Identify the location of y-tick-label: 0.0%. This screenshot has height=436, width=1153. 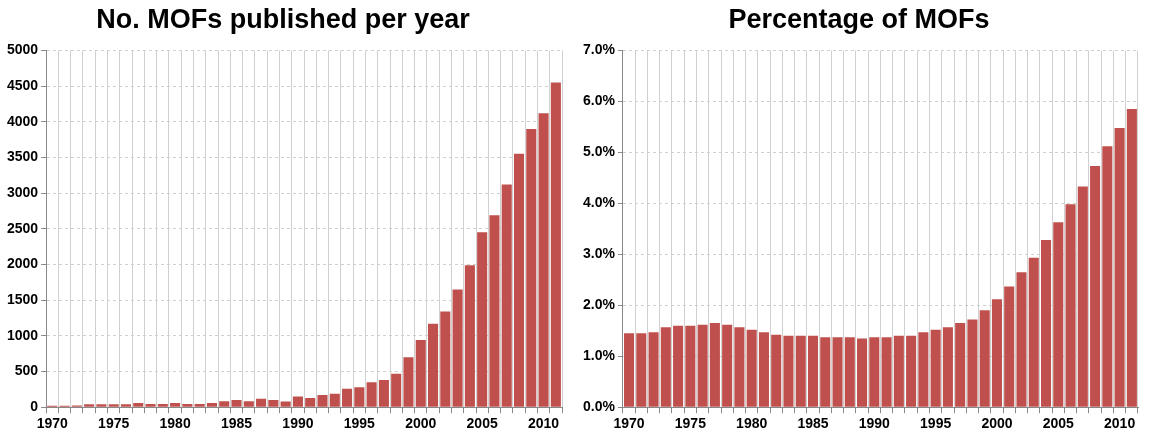
(599, 406).